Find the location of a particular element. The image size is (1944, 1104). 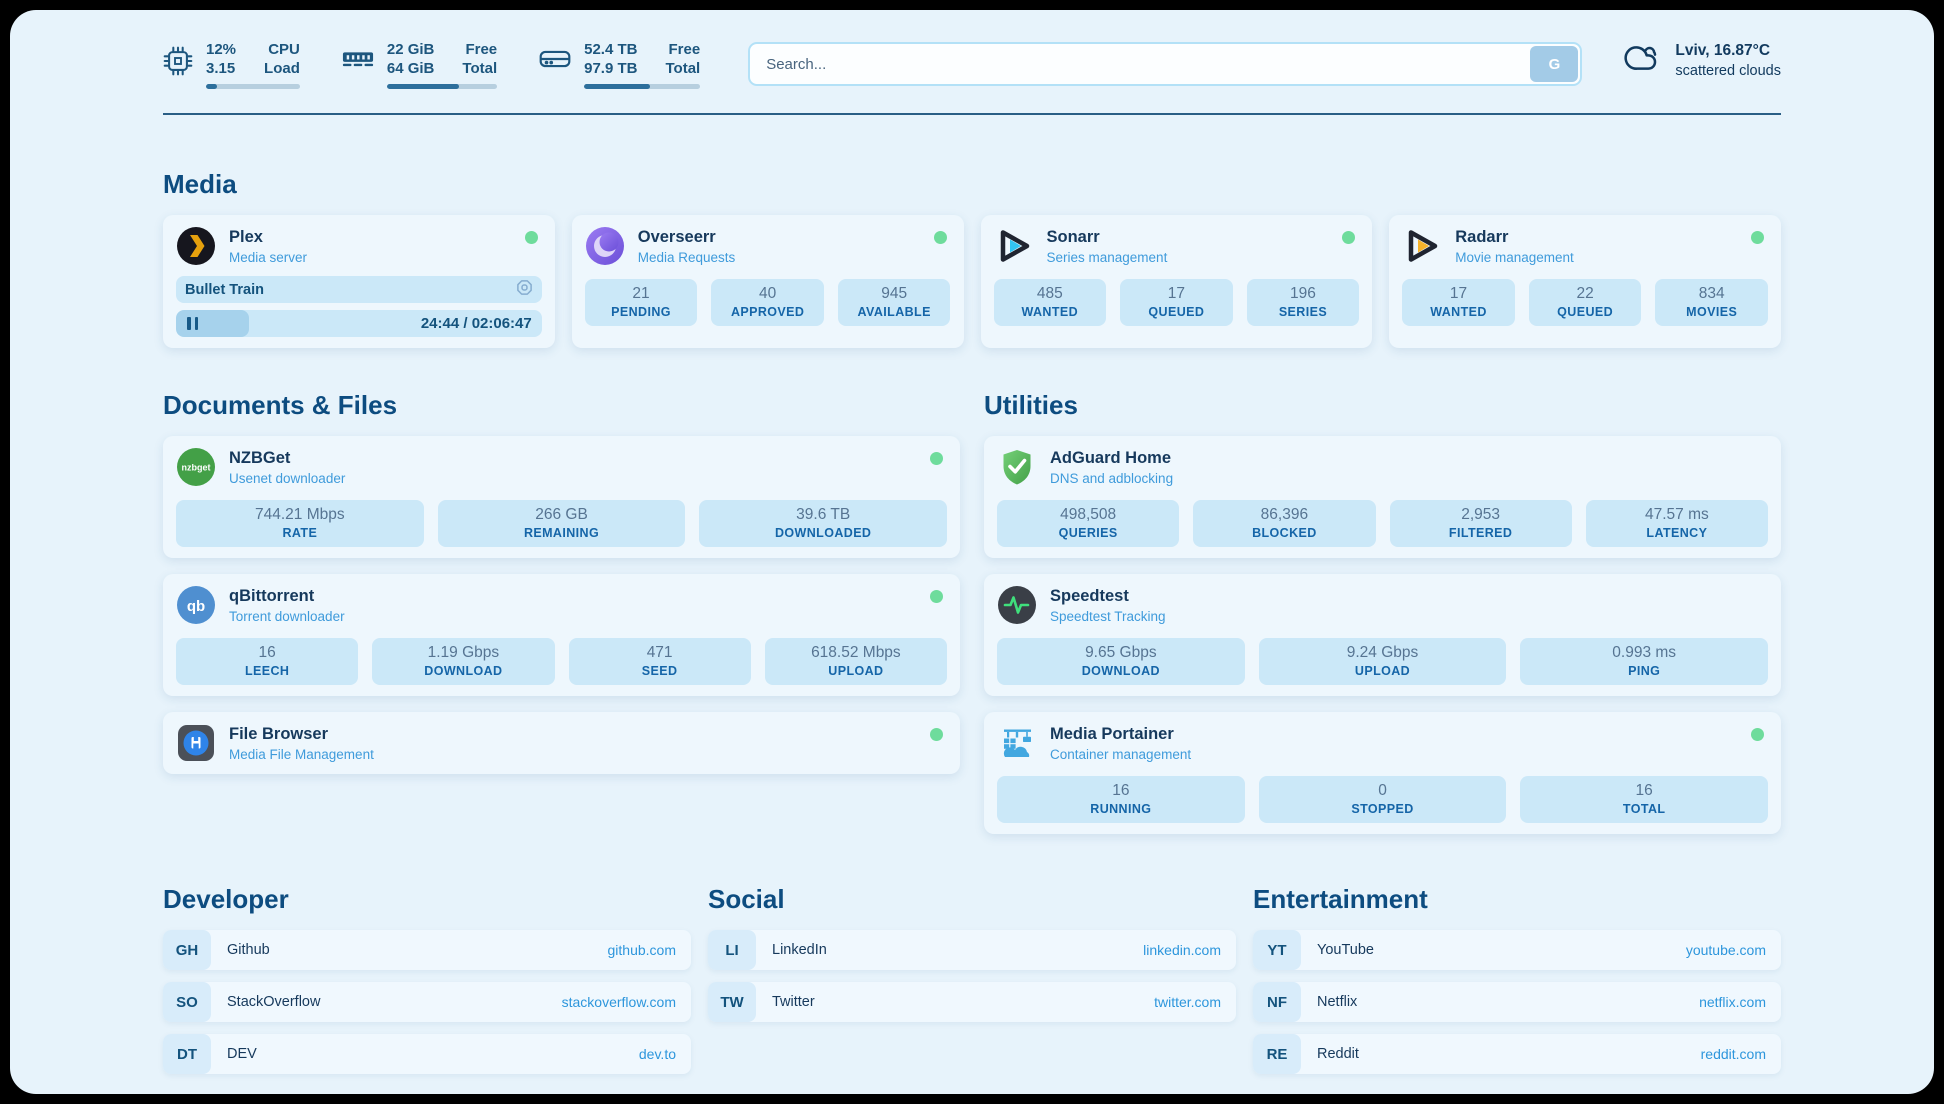

bookmark-badge: DT is located at coordinates (187, 1054).